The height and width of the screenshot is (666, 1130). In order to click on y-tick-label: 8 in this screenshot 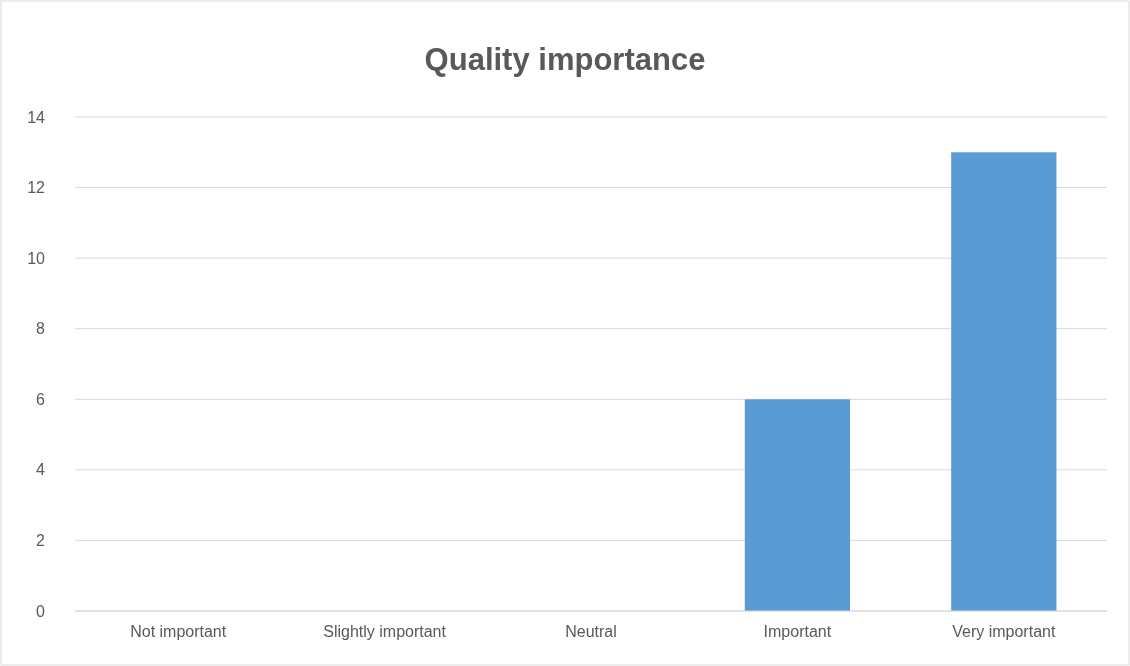, I will do `click(41, 329)`.